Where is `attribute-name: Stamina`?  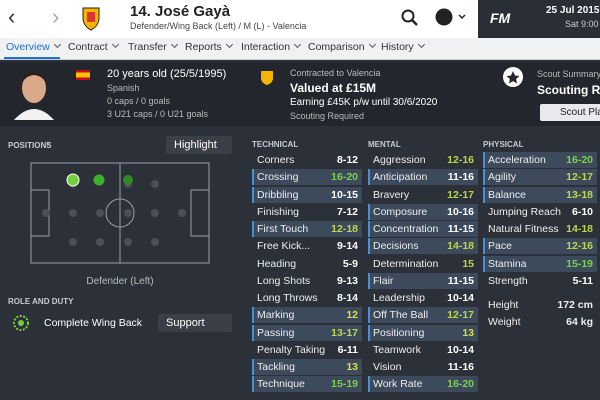 attribute-name: Stamina is located at coordinates (507, 263).